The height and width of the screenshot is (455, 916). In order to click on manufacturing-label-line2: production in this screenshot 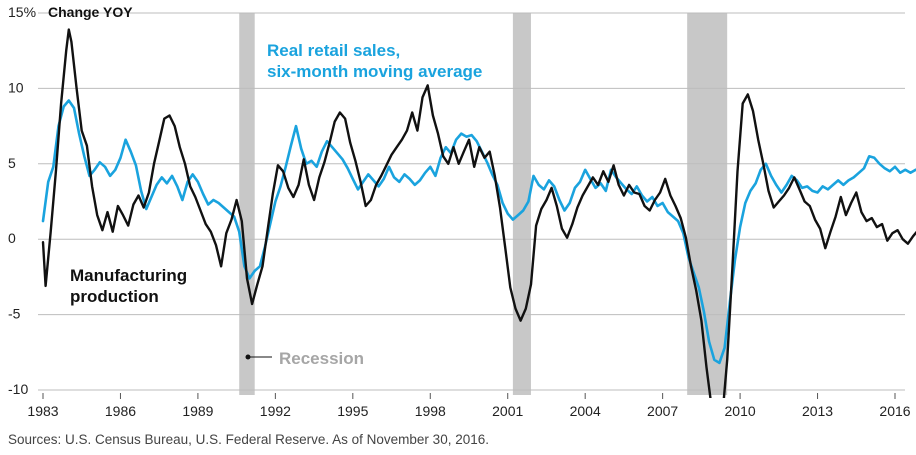, I will do `click(114, 296)`.